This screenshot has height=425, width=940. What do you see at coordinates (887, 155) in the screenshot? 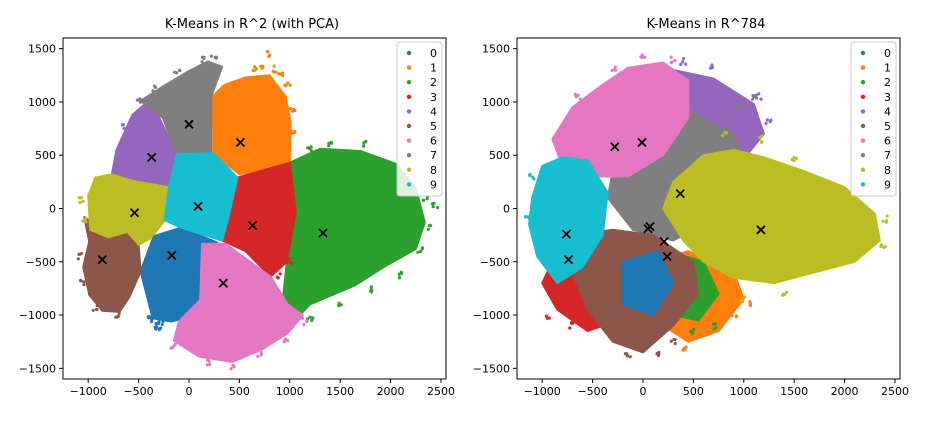
I see `legend-label-7: 7` at bounding box center [887, 155].